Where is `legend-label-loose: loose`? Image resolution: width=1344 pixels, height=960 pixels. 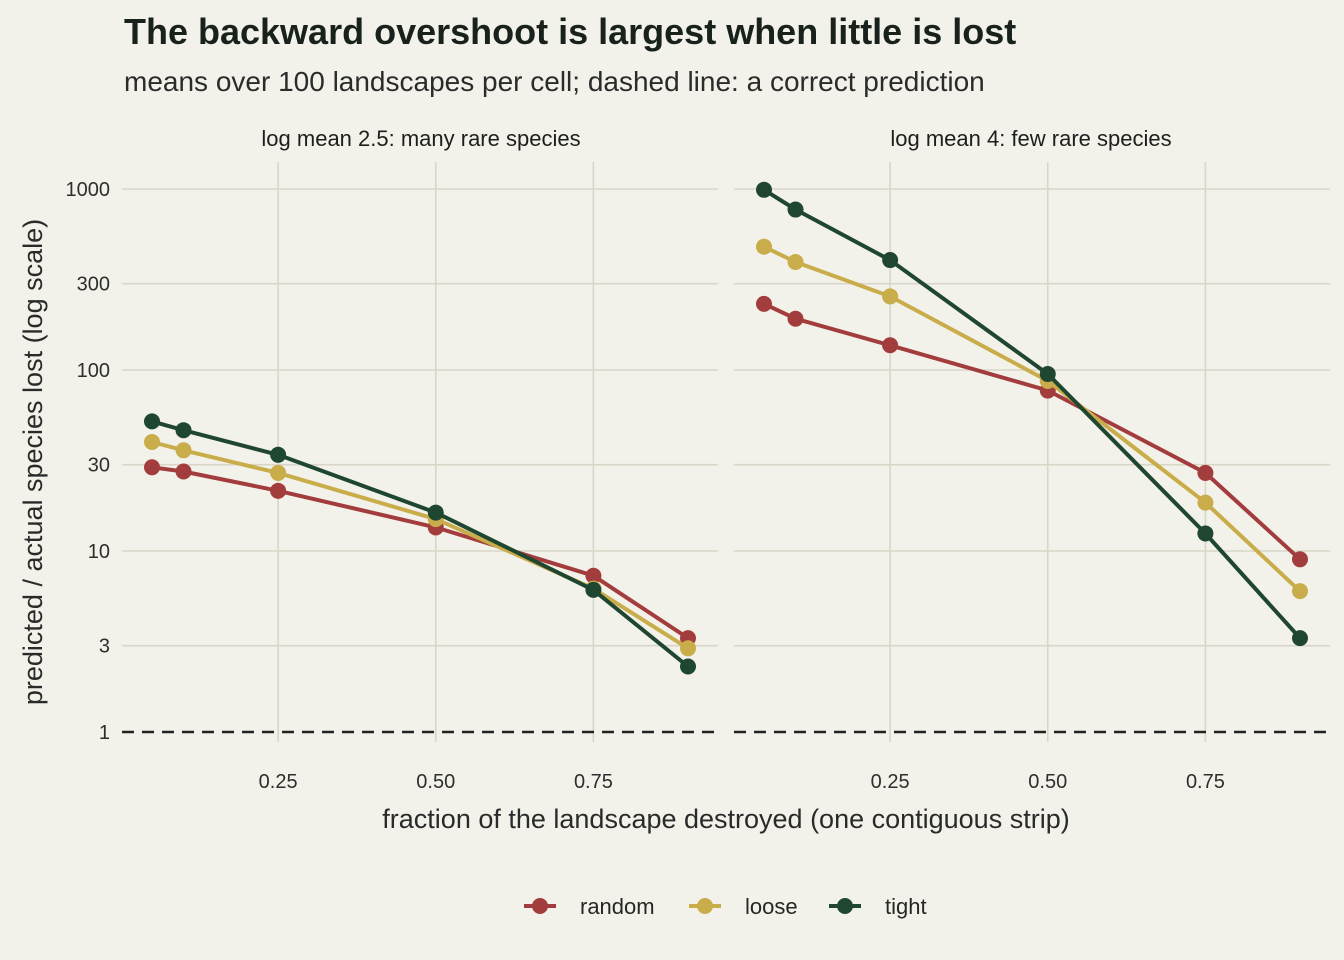
legend-label-loose: loose is located at coordinates (771, 906).